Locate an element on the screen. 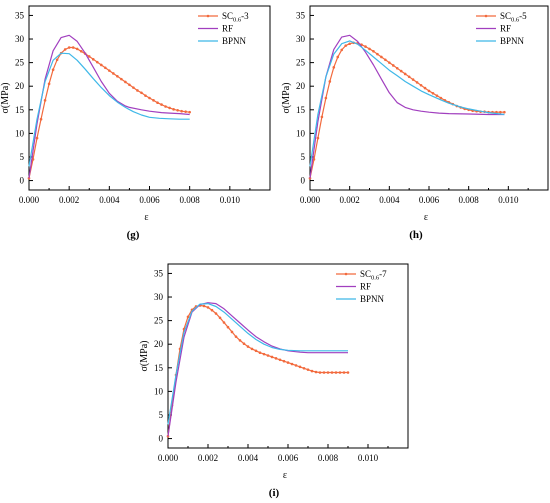 This screenshot has height=503, width=550. panel-label: (g) is located at coordinates (133, 235).